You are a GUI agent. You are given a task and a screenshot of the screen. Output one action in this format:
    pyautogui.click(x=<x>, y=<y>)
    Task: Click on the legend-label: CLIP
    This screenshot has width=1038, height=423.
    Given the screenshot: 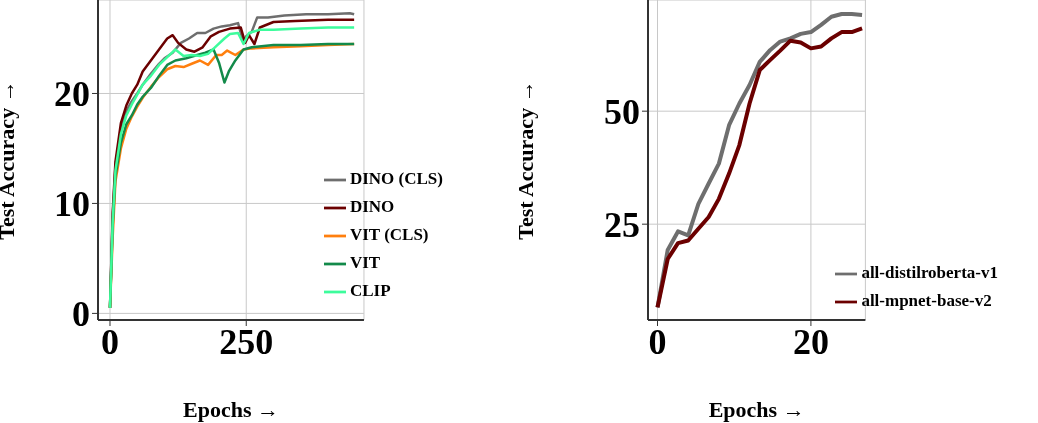 What is the action you would take?
    pyautogui.click(x=370, y=290)
    